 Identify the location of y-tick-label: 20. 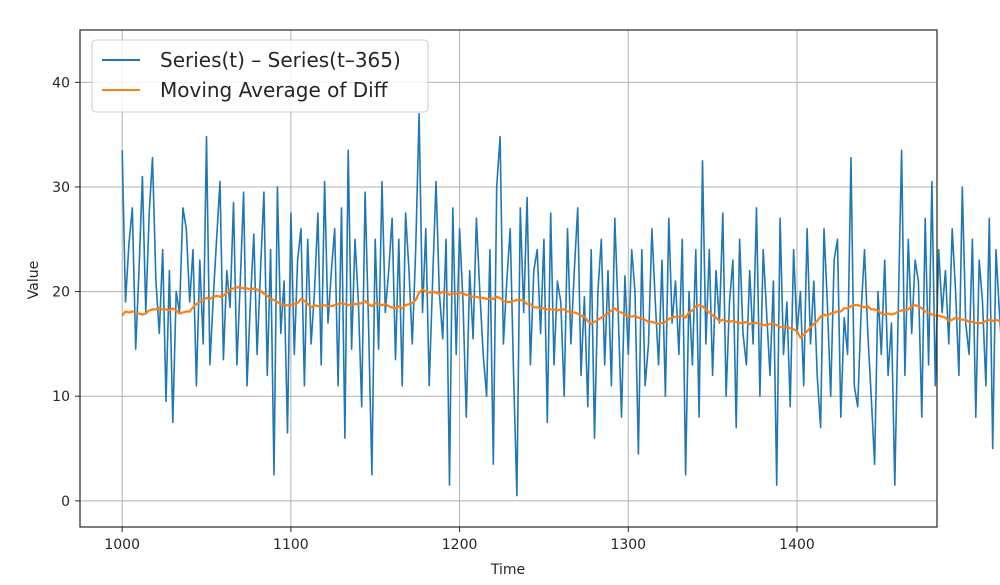
(61, 293).